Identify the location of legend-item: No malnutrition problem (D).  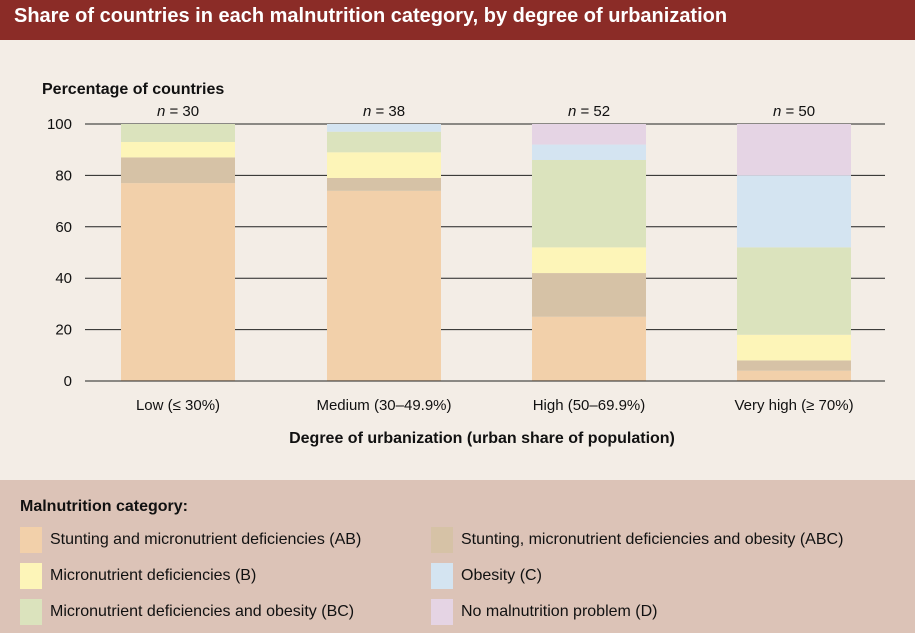
(544, 612).